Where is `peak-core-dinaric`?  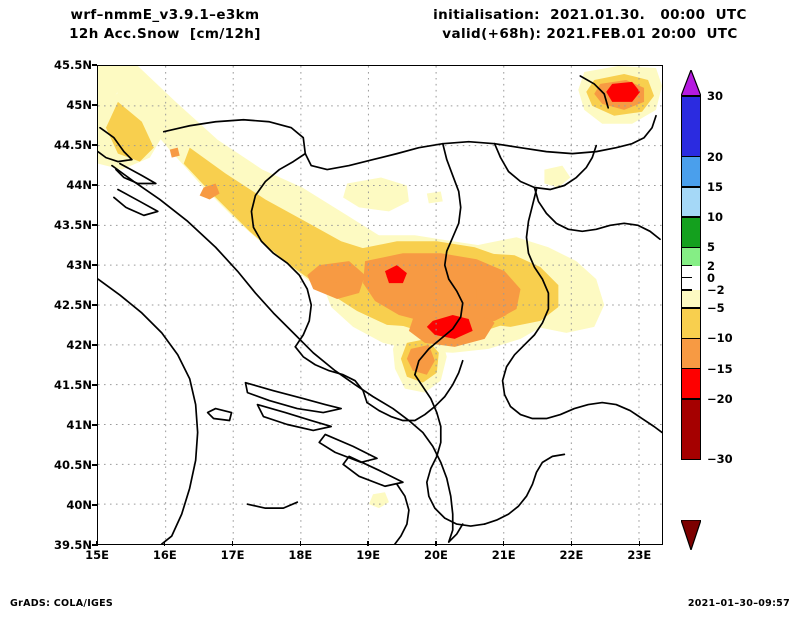 peak-core-dinaric is located at coordinates (391, 275).